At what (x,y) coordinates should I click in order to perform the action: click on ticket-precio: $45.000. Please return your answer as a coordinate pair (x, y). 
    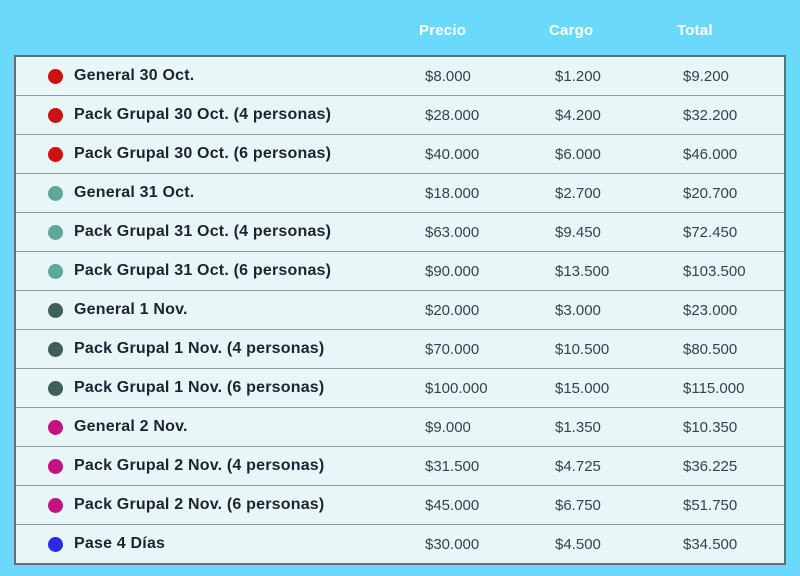
    Looking at the image, I should click on (452, 505).